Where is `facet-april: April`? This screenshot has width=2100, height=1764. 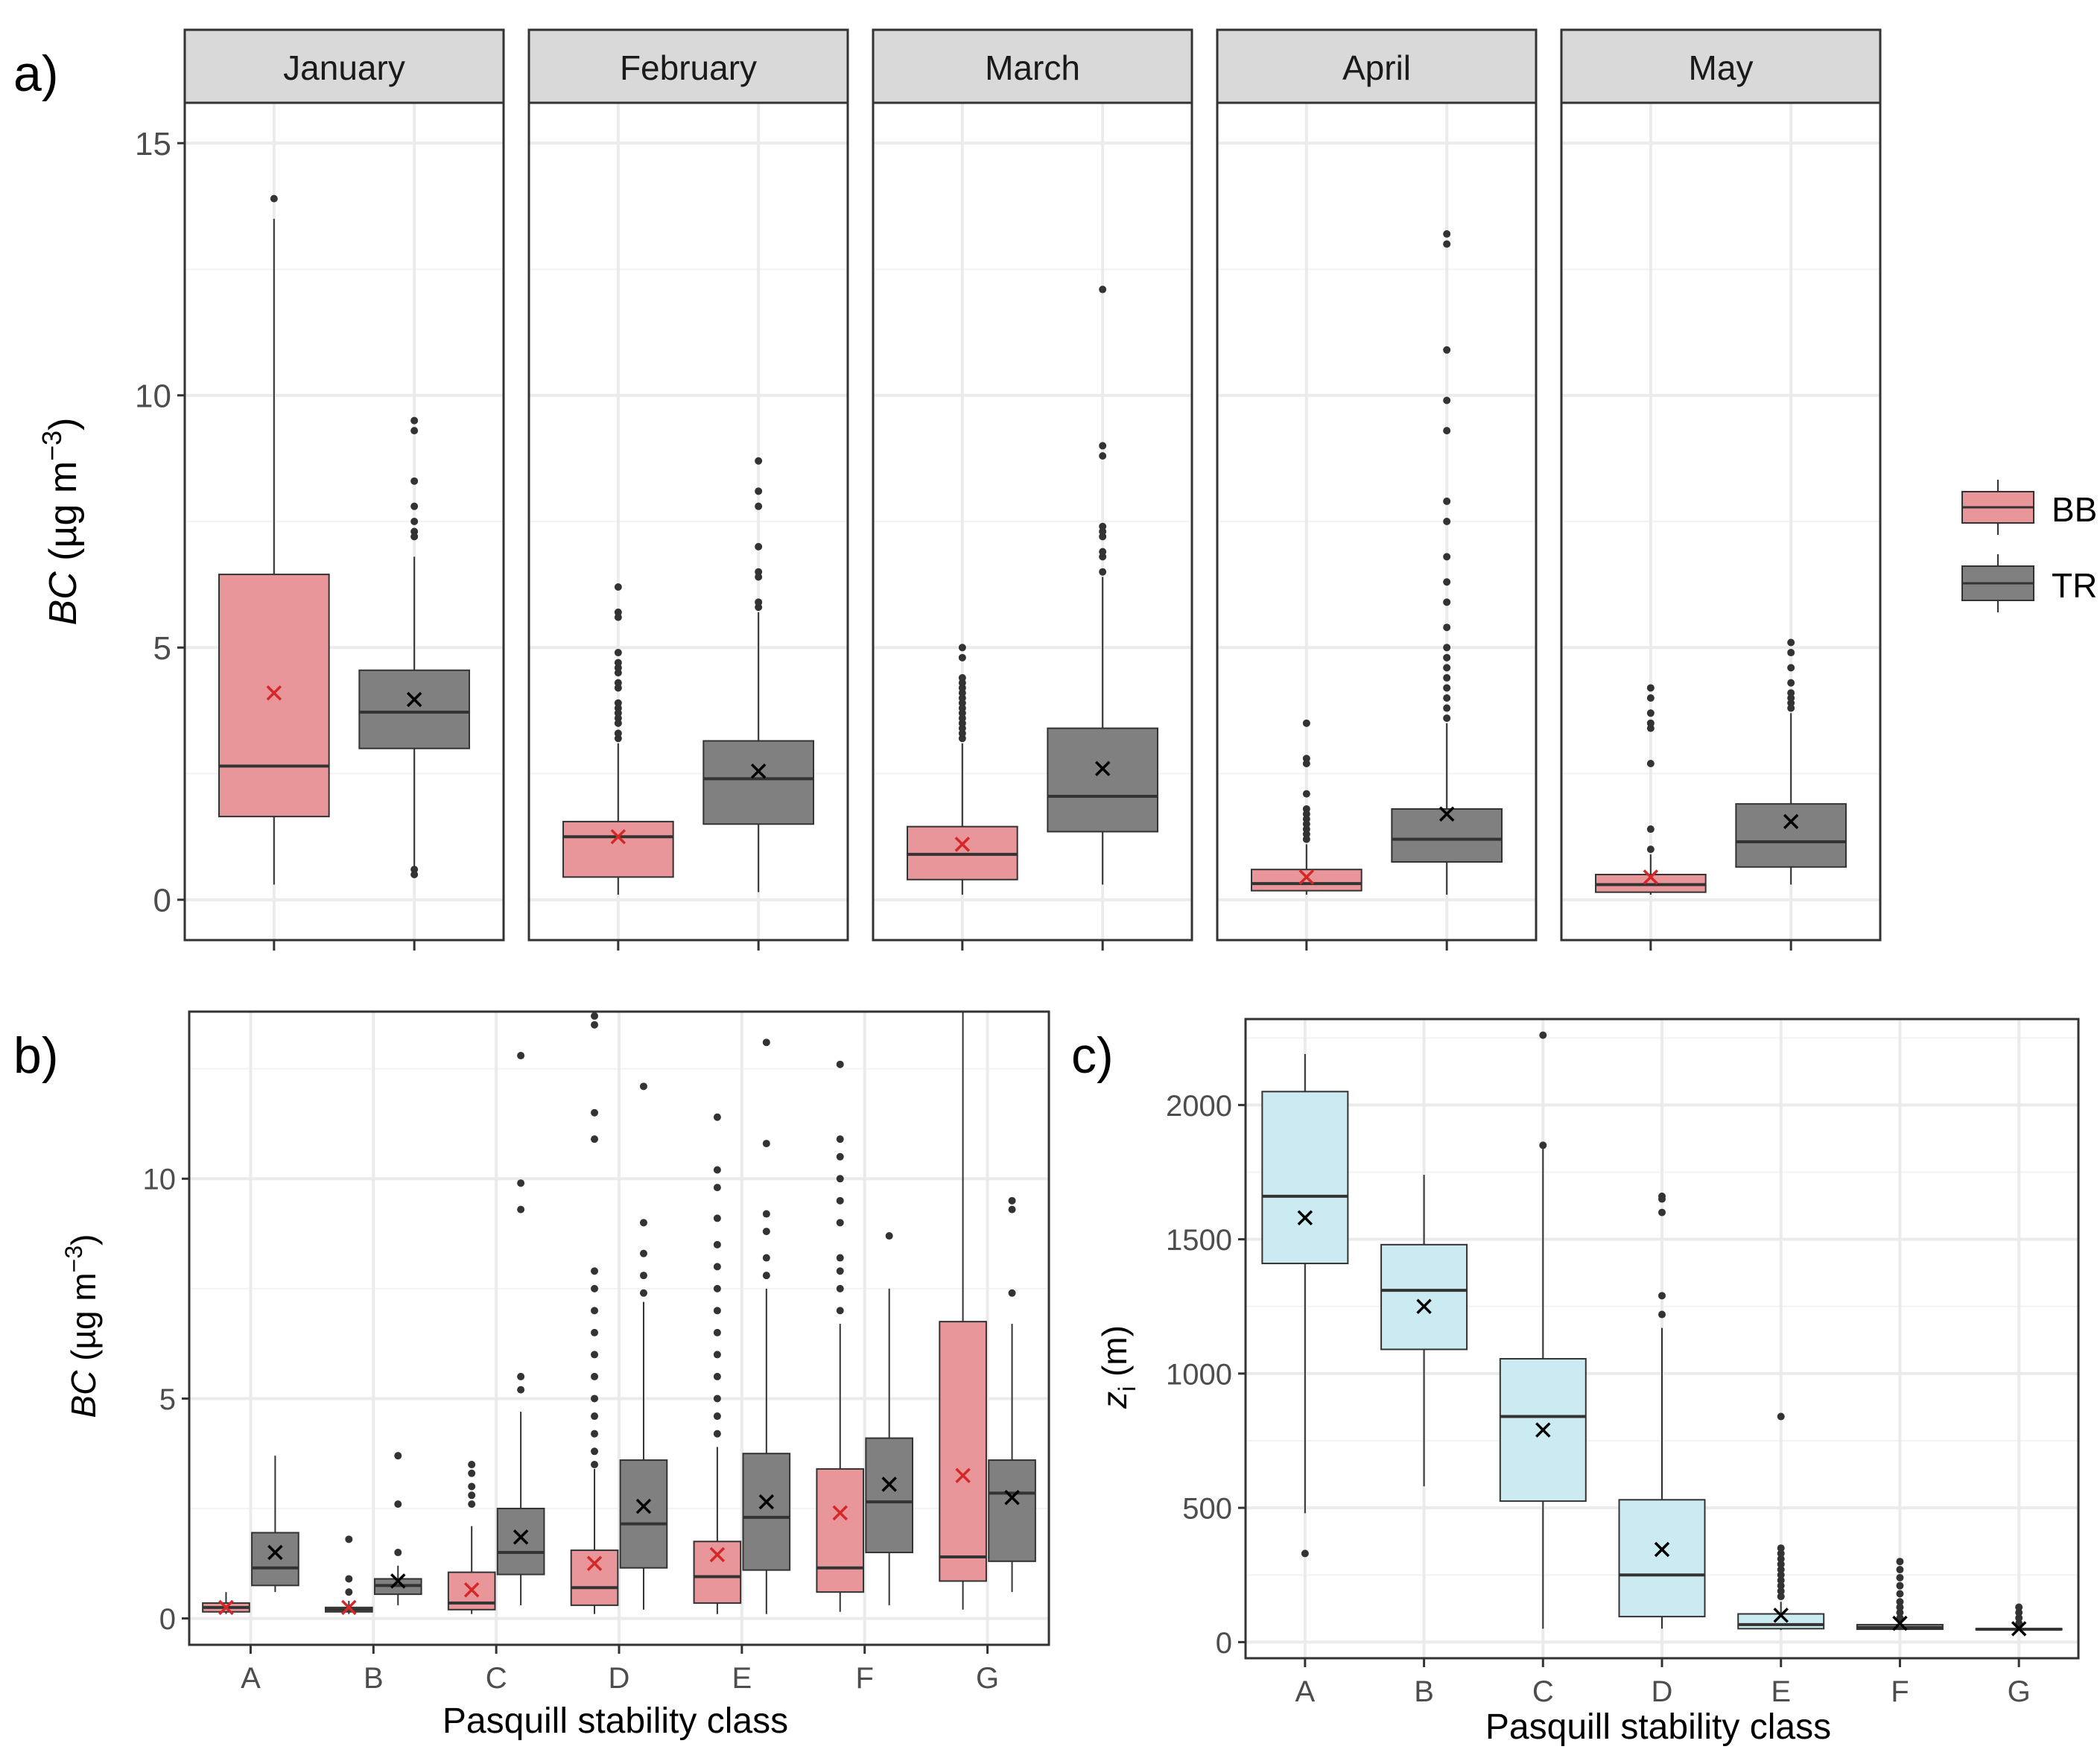
facet-april: April is located at coordinates (1377, 490).